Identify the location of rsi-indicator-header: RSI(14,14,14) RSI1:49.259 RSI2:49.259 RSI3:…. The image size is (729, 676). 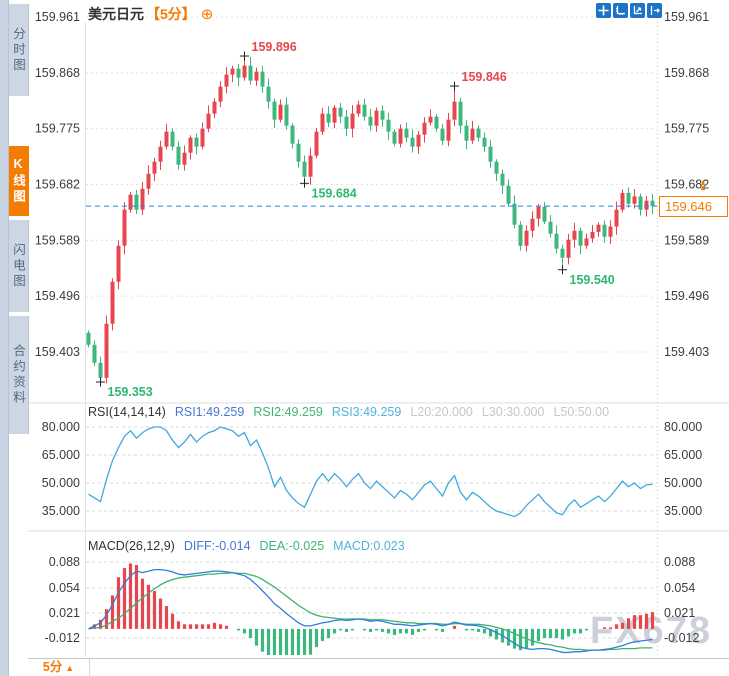
(348, 412).